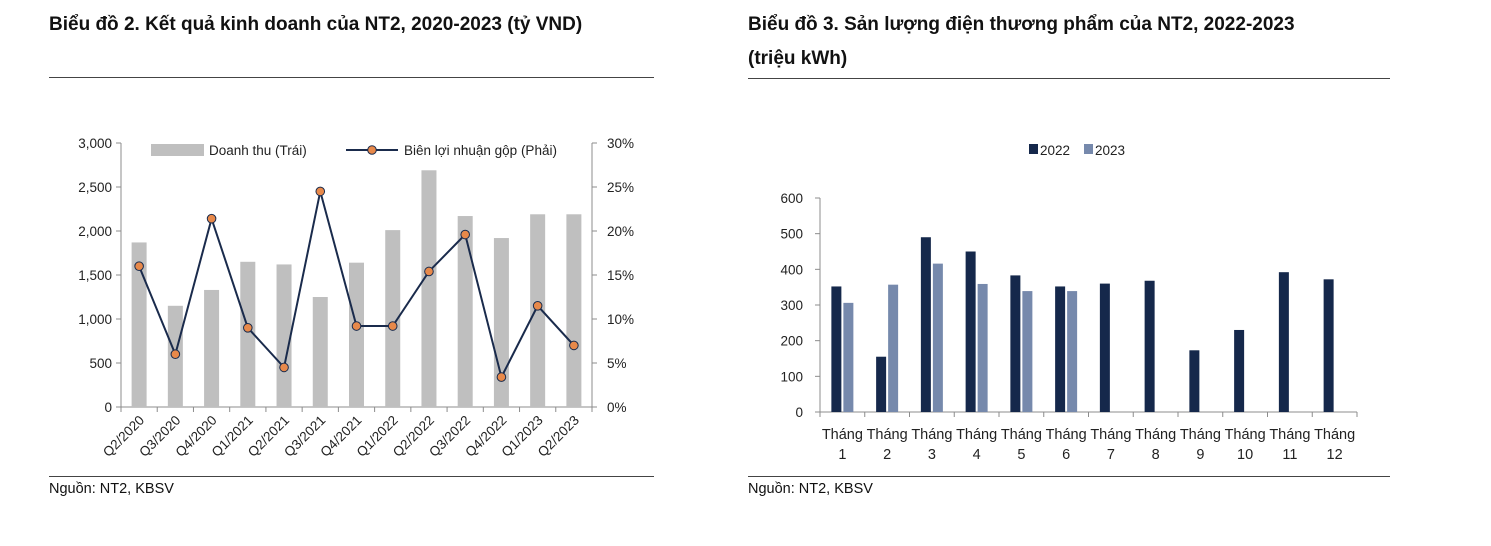  I want to click on legend-swatch-revenue, so click(177, 150).